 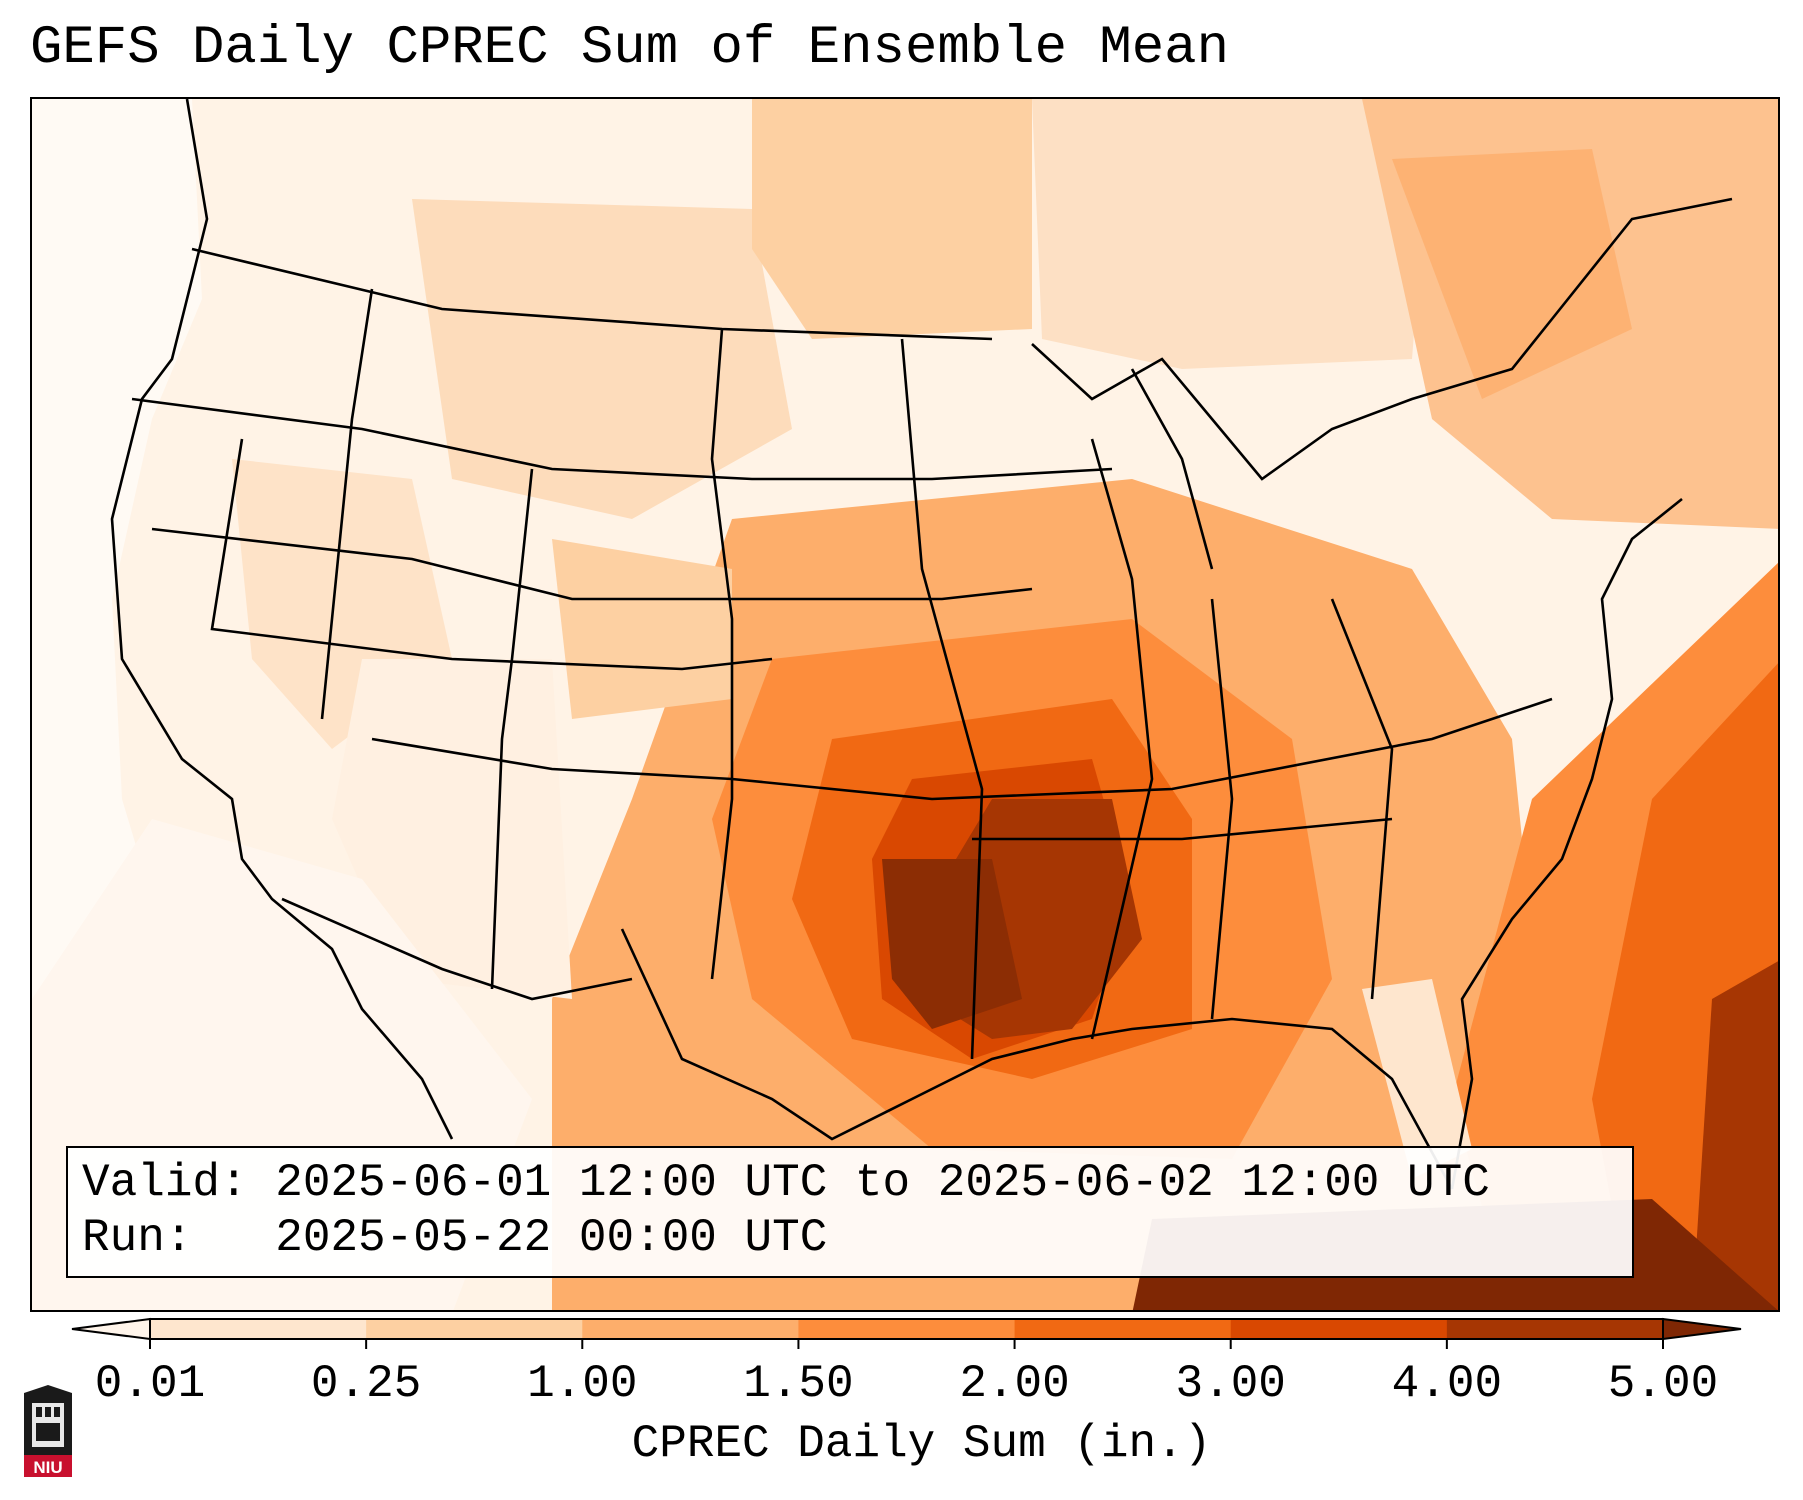 What do you see at coordinates (48, 1431) in the screenshot?
I see `niu-logo: NIU` at bounding box center [48, 1431].